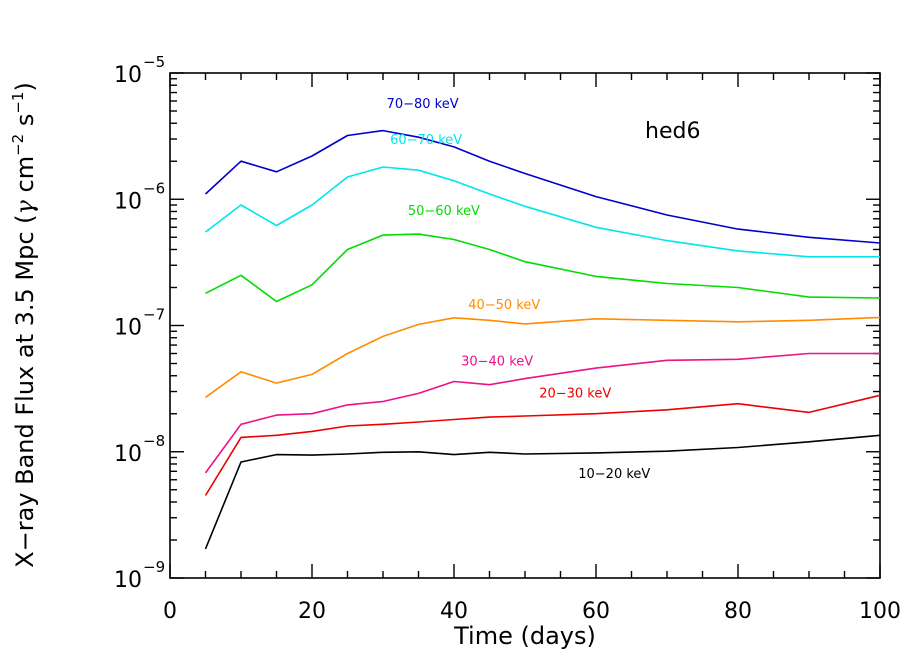 This screenshot has height=662, width=906. What do you see at coordinates (672, 131) in the screenshot?
I see `plot-annotation: hed6` at bounding box center [672, 131].